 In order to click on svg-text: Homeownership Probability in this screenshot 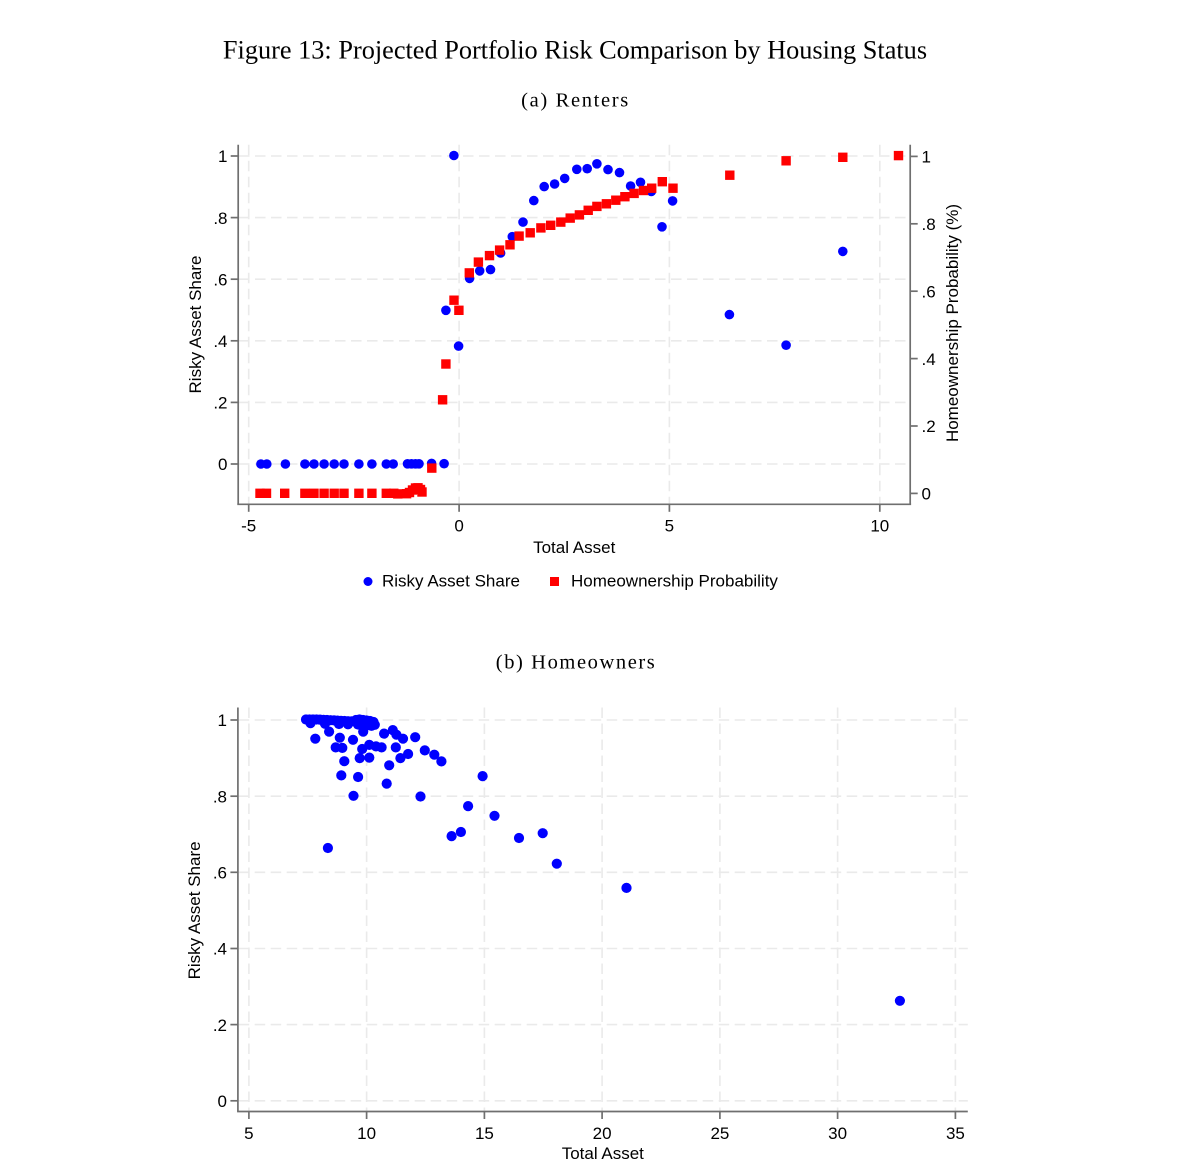, I will do `click(674, 581)`.